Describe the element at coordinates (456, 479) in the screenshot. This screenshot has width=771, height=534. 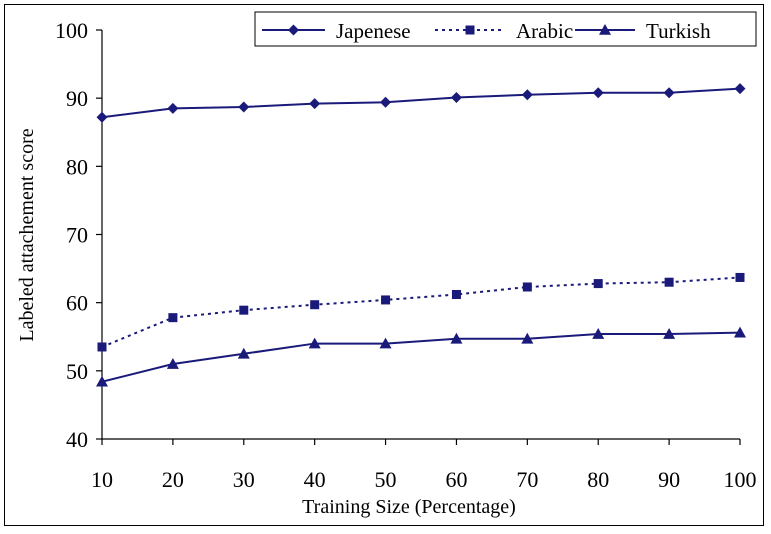
I see `x-tick-label: 60` at that location.